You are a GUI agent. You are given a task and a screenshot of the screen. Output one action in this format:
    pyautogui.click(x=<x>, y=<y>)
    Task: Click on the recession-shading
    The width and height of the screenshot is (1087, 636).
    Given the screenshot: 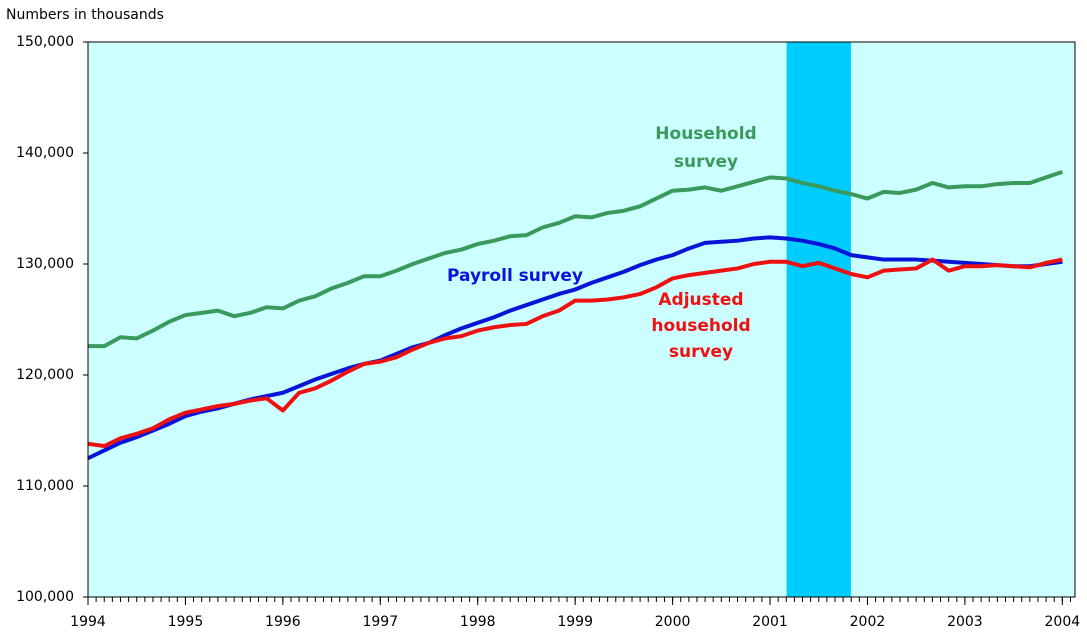 What is the action you would take?
    pyautogui.click(x=818, y=319)
    